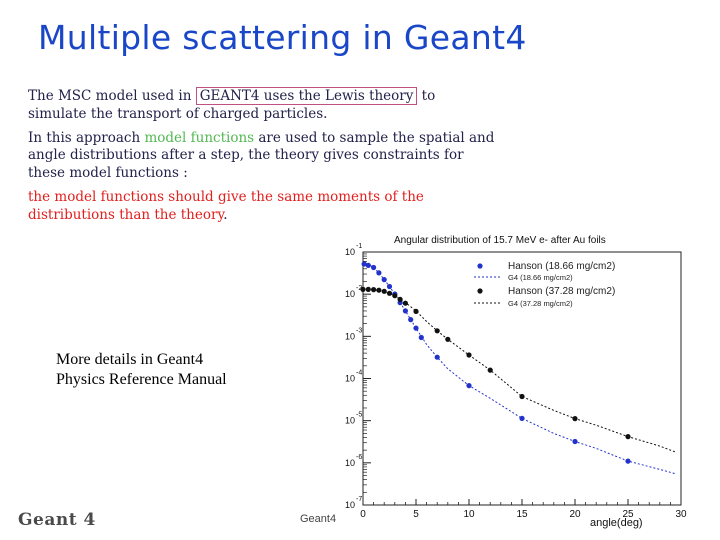 The image size is (720, 540). Describe the element at coordinates (112, 96) in the screenshot. I see `para1-text-before: The MSC model used in` at that location.